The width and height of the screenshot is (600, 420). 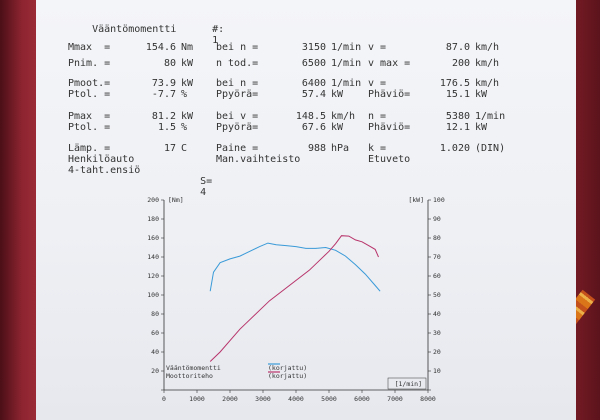 What do you see at coordinates (428, 399) in the screenshot?
I see `x-tick-label: 8000` at bounding box center [428, 399].